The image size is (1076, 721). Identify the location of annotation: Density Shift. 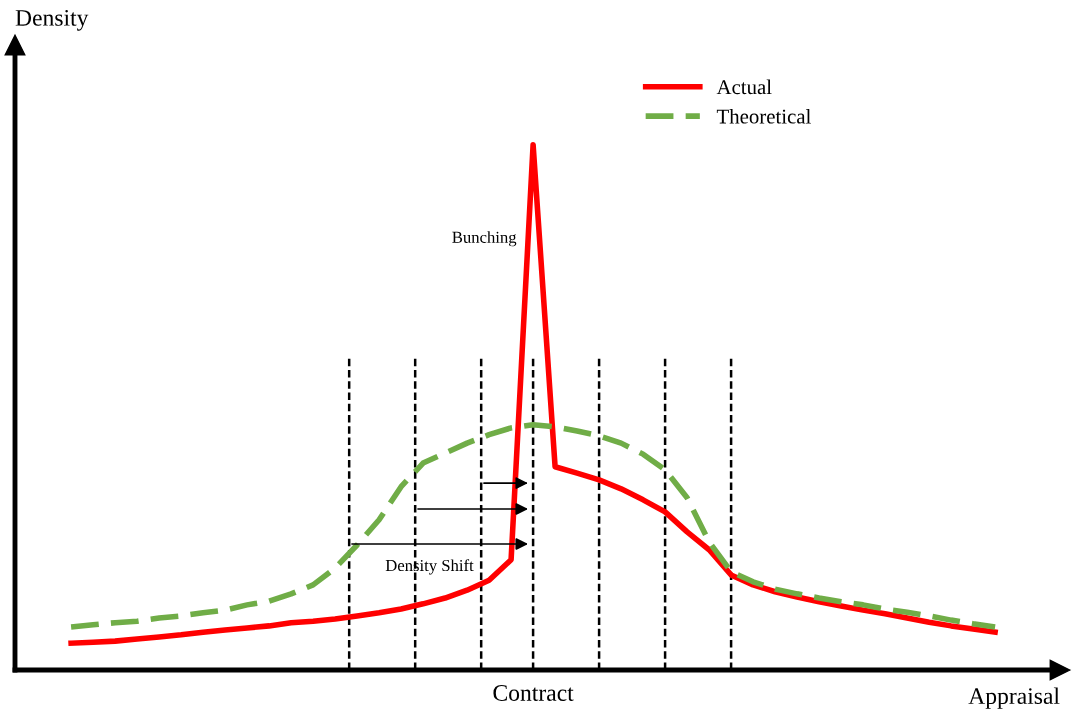
(429, 567).